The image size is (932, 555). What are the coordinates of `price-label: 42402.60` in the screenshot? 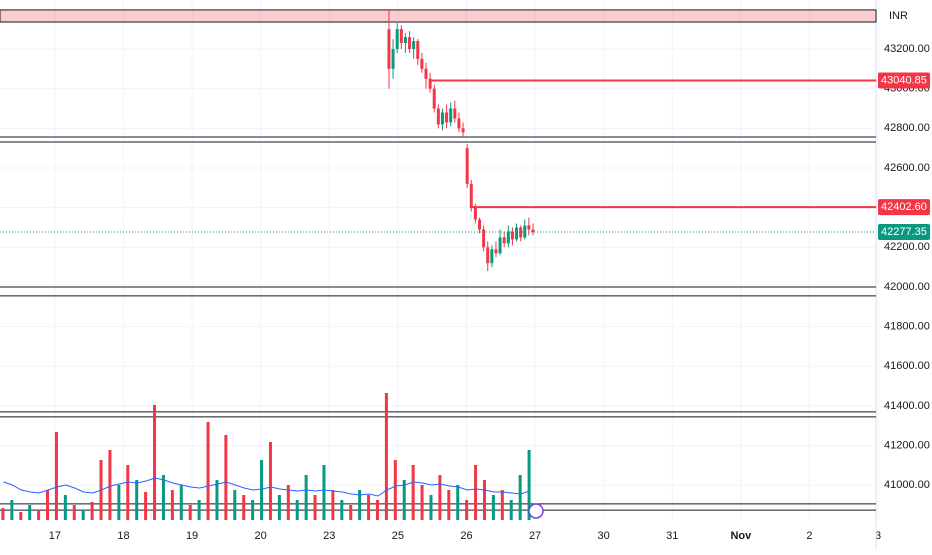 It's located at (904, 207).